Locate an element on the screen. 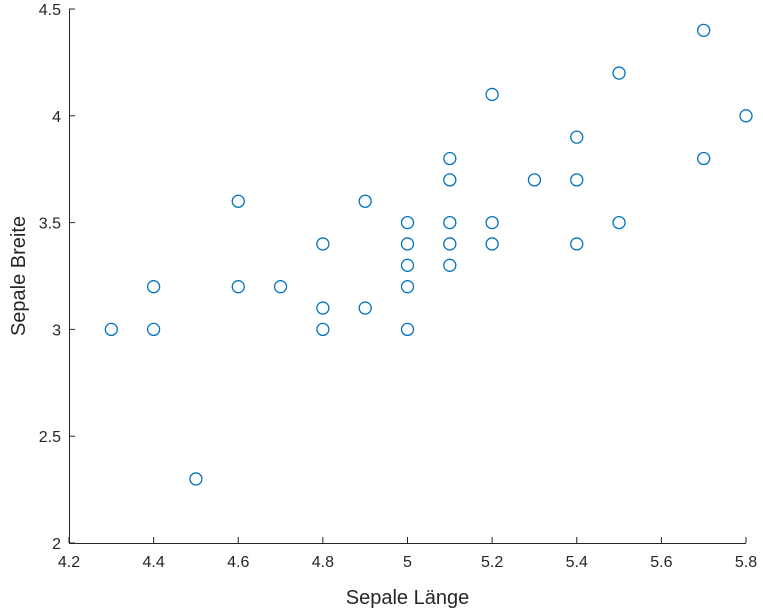  x-tick-label: 4.8 is located at coordinates (323, 562).